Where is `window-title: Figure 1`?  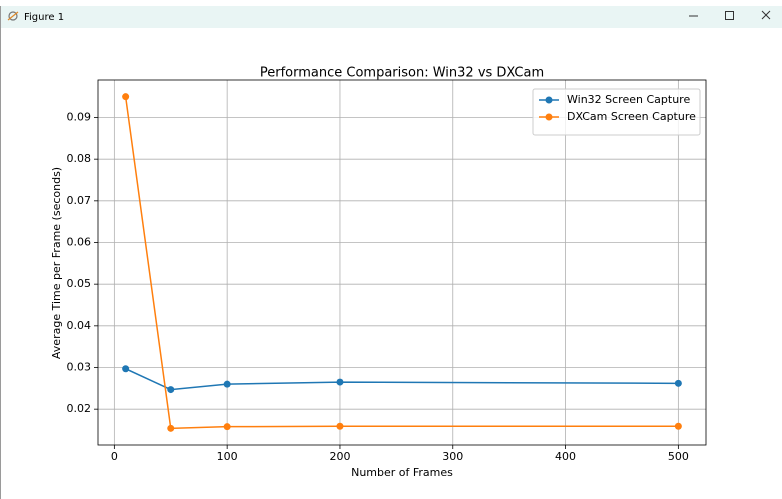
window-title: Figure 1 is located at coordinates (44, 17).